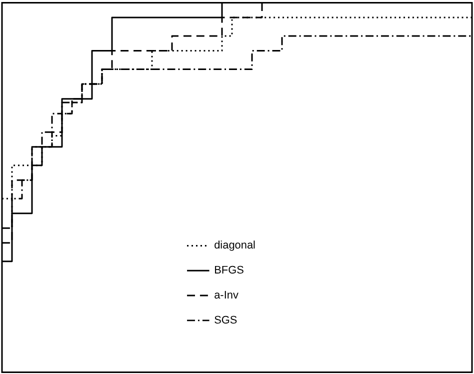 The height and width of the screenshot is (374, 474). I want to click on legend-label: SGS, so click(226, 320).